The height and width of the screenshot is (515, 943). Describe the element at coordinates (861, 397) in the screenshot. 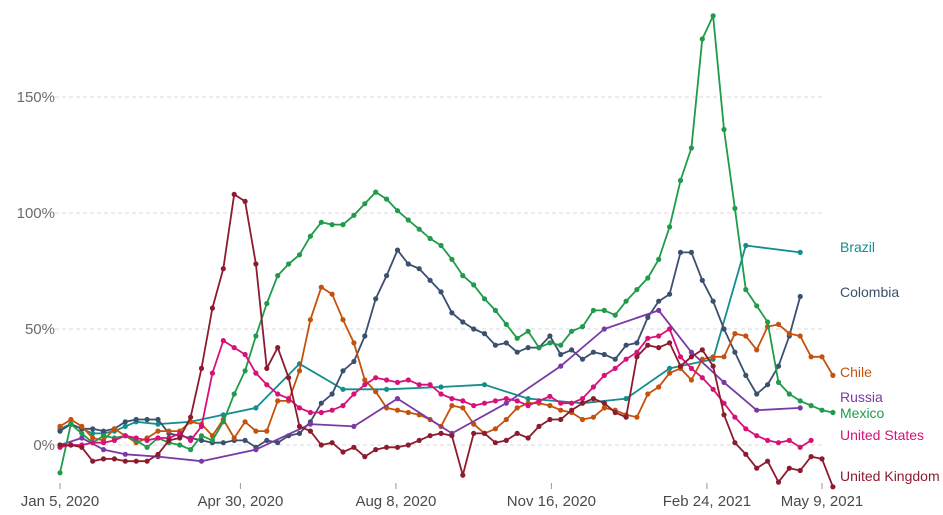

I see `series-label: Russia` at that location.